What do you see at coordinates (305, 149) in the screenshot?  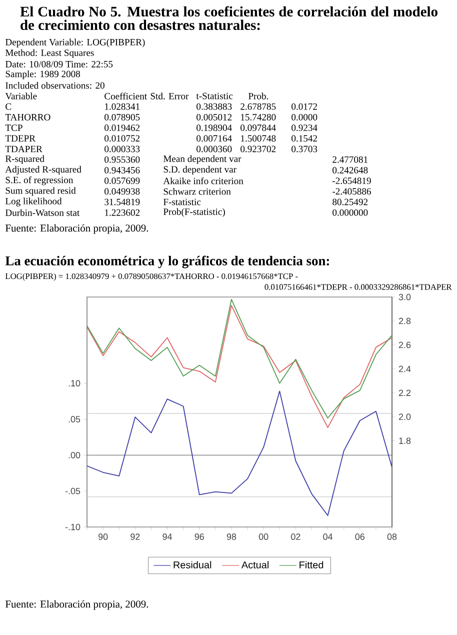 I see `text: 0.3703` at bounding box center [305, 149].